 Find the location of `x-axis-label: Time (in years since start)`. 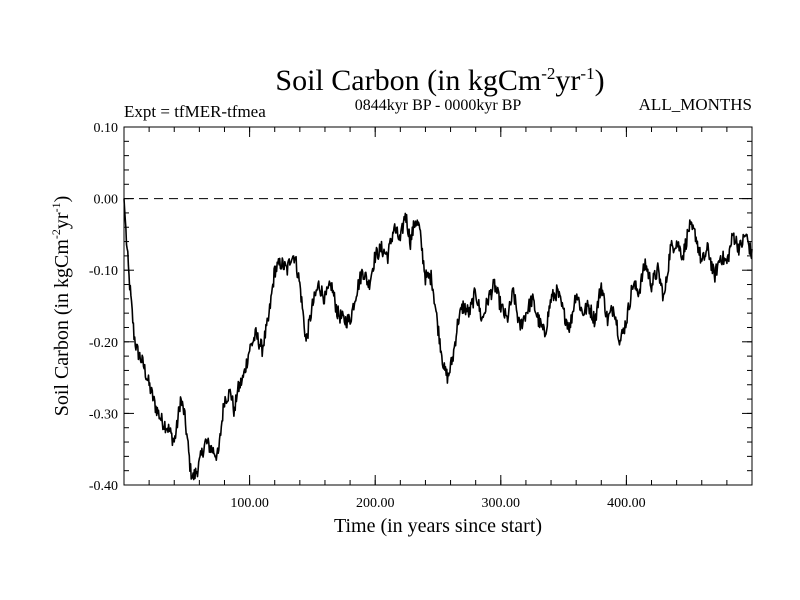

x-axis-label: Time (in years since start) is located at coordinates (438, 526).